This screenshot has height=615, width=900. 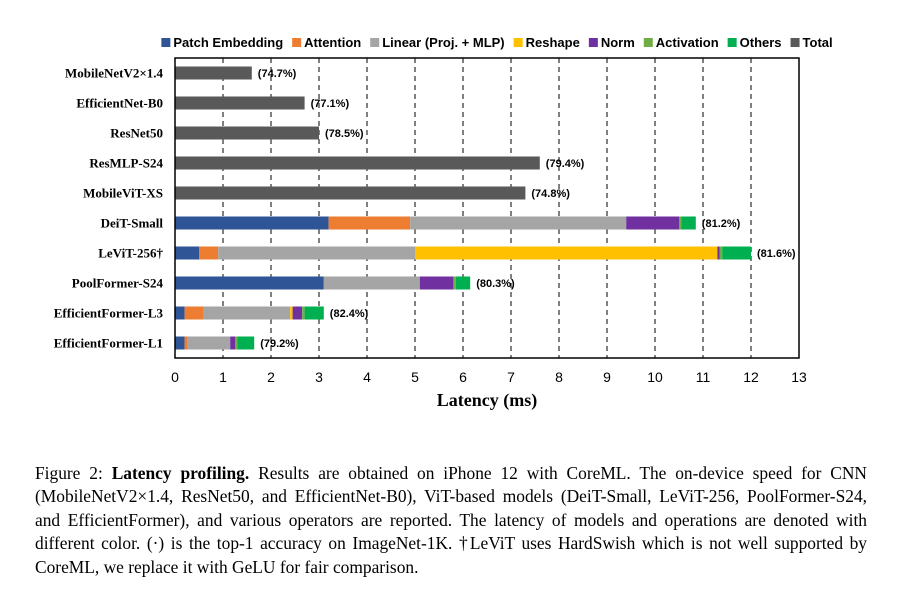 What do you see at coordinates (279, 344) in the screenshot?
I see `accuracy-label: (79.2%)` at bounding box center [279, 344].